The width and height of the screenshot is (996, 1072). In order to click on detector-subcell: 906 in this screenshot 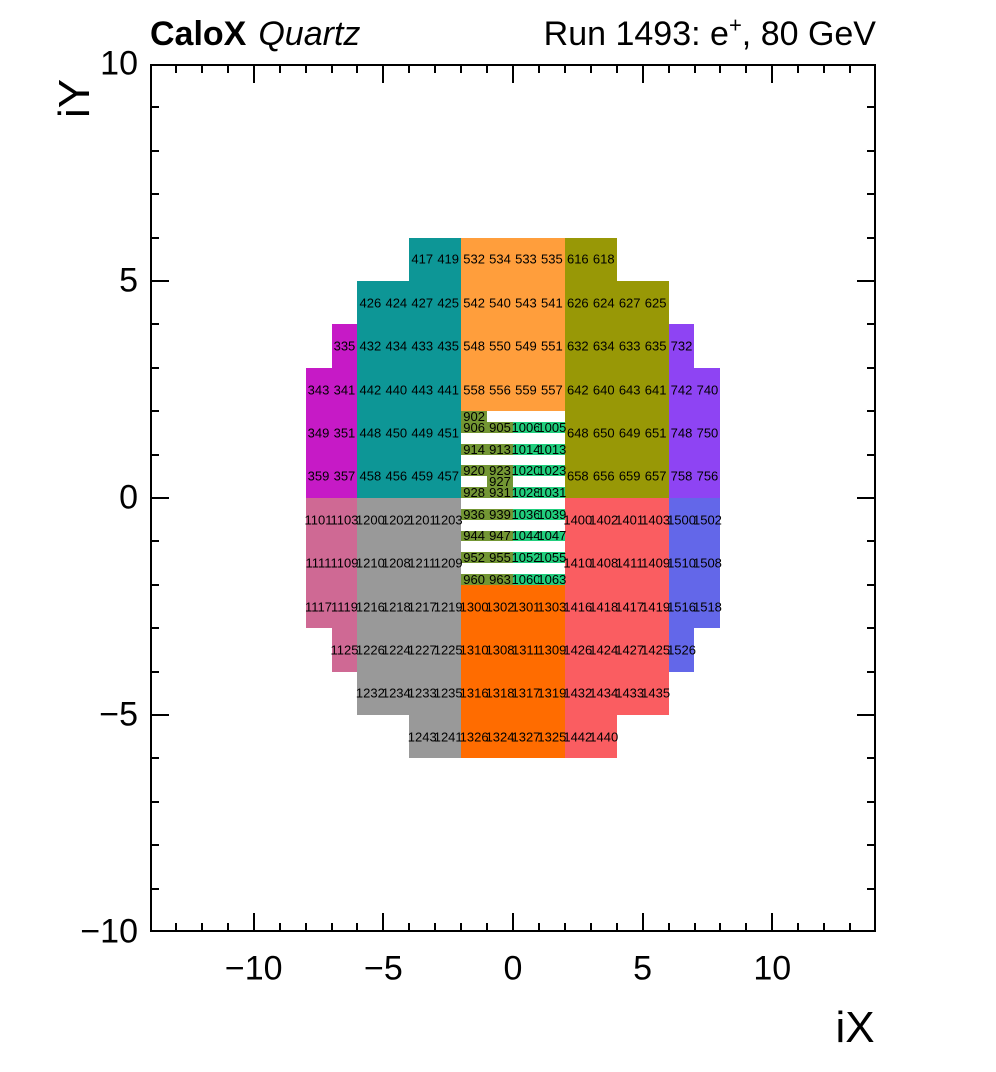, I will do `click(474, 427)`.